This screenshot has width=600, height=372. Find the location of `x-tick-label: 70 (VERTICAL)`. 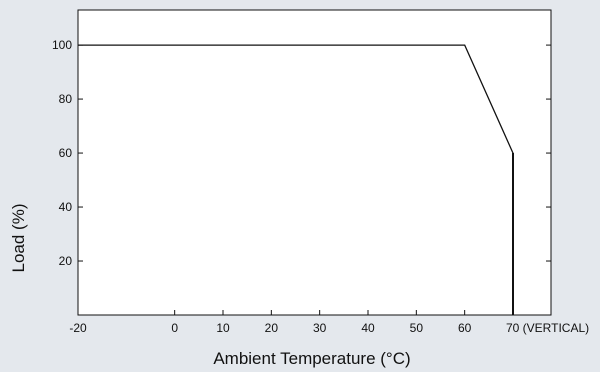

x-tick-label: 70 (VERTICAL) is located at coordinates (547, 328).